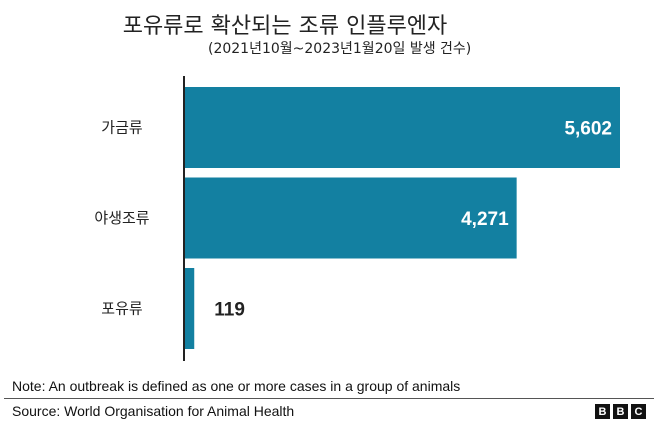 This screenshot has width=658, height=424. I want to click on value-label: 5,602, so click(588, 129).